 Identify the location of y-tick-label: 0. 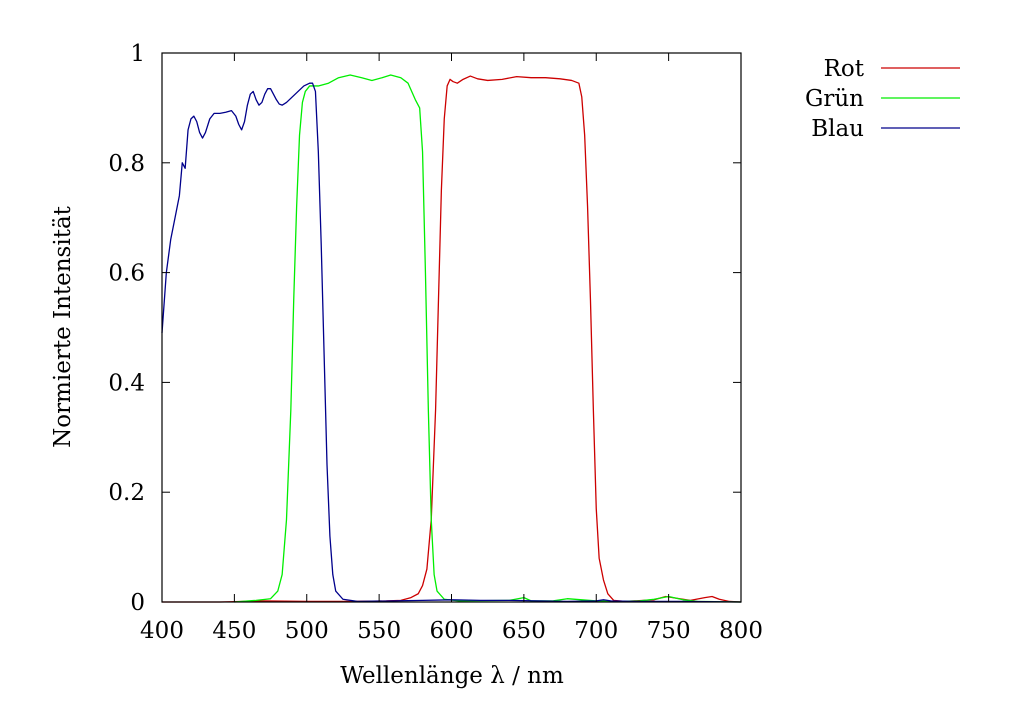
(137, 603).